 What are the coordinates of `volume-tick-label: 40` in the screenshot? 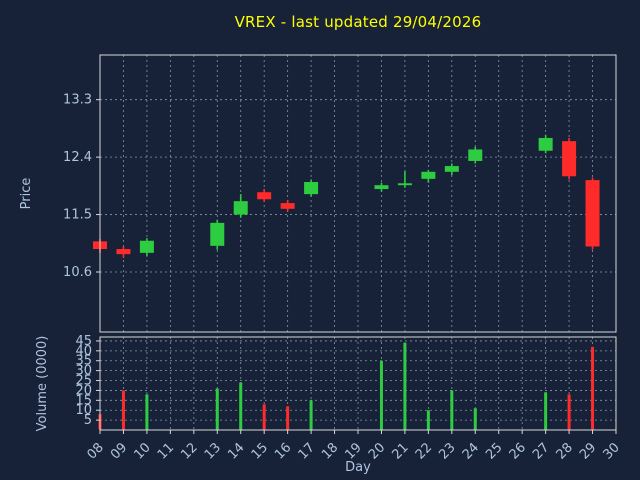 It's located at (83, 351).